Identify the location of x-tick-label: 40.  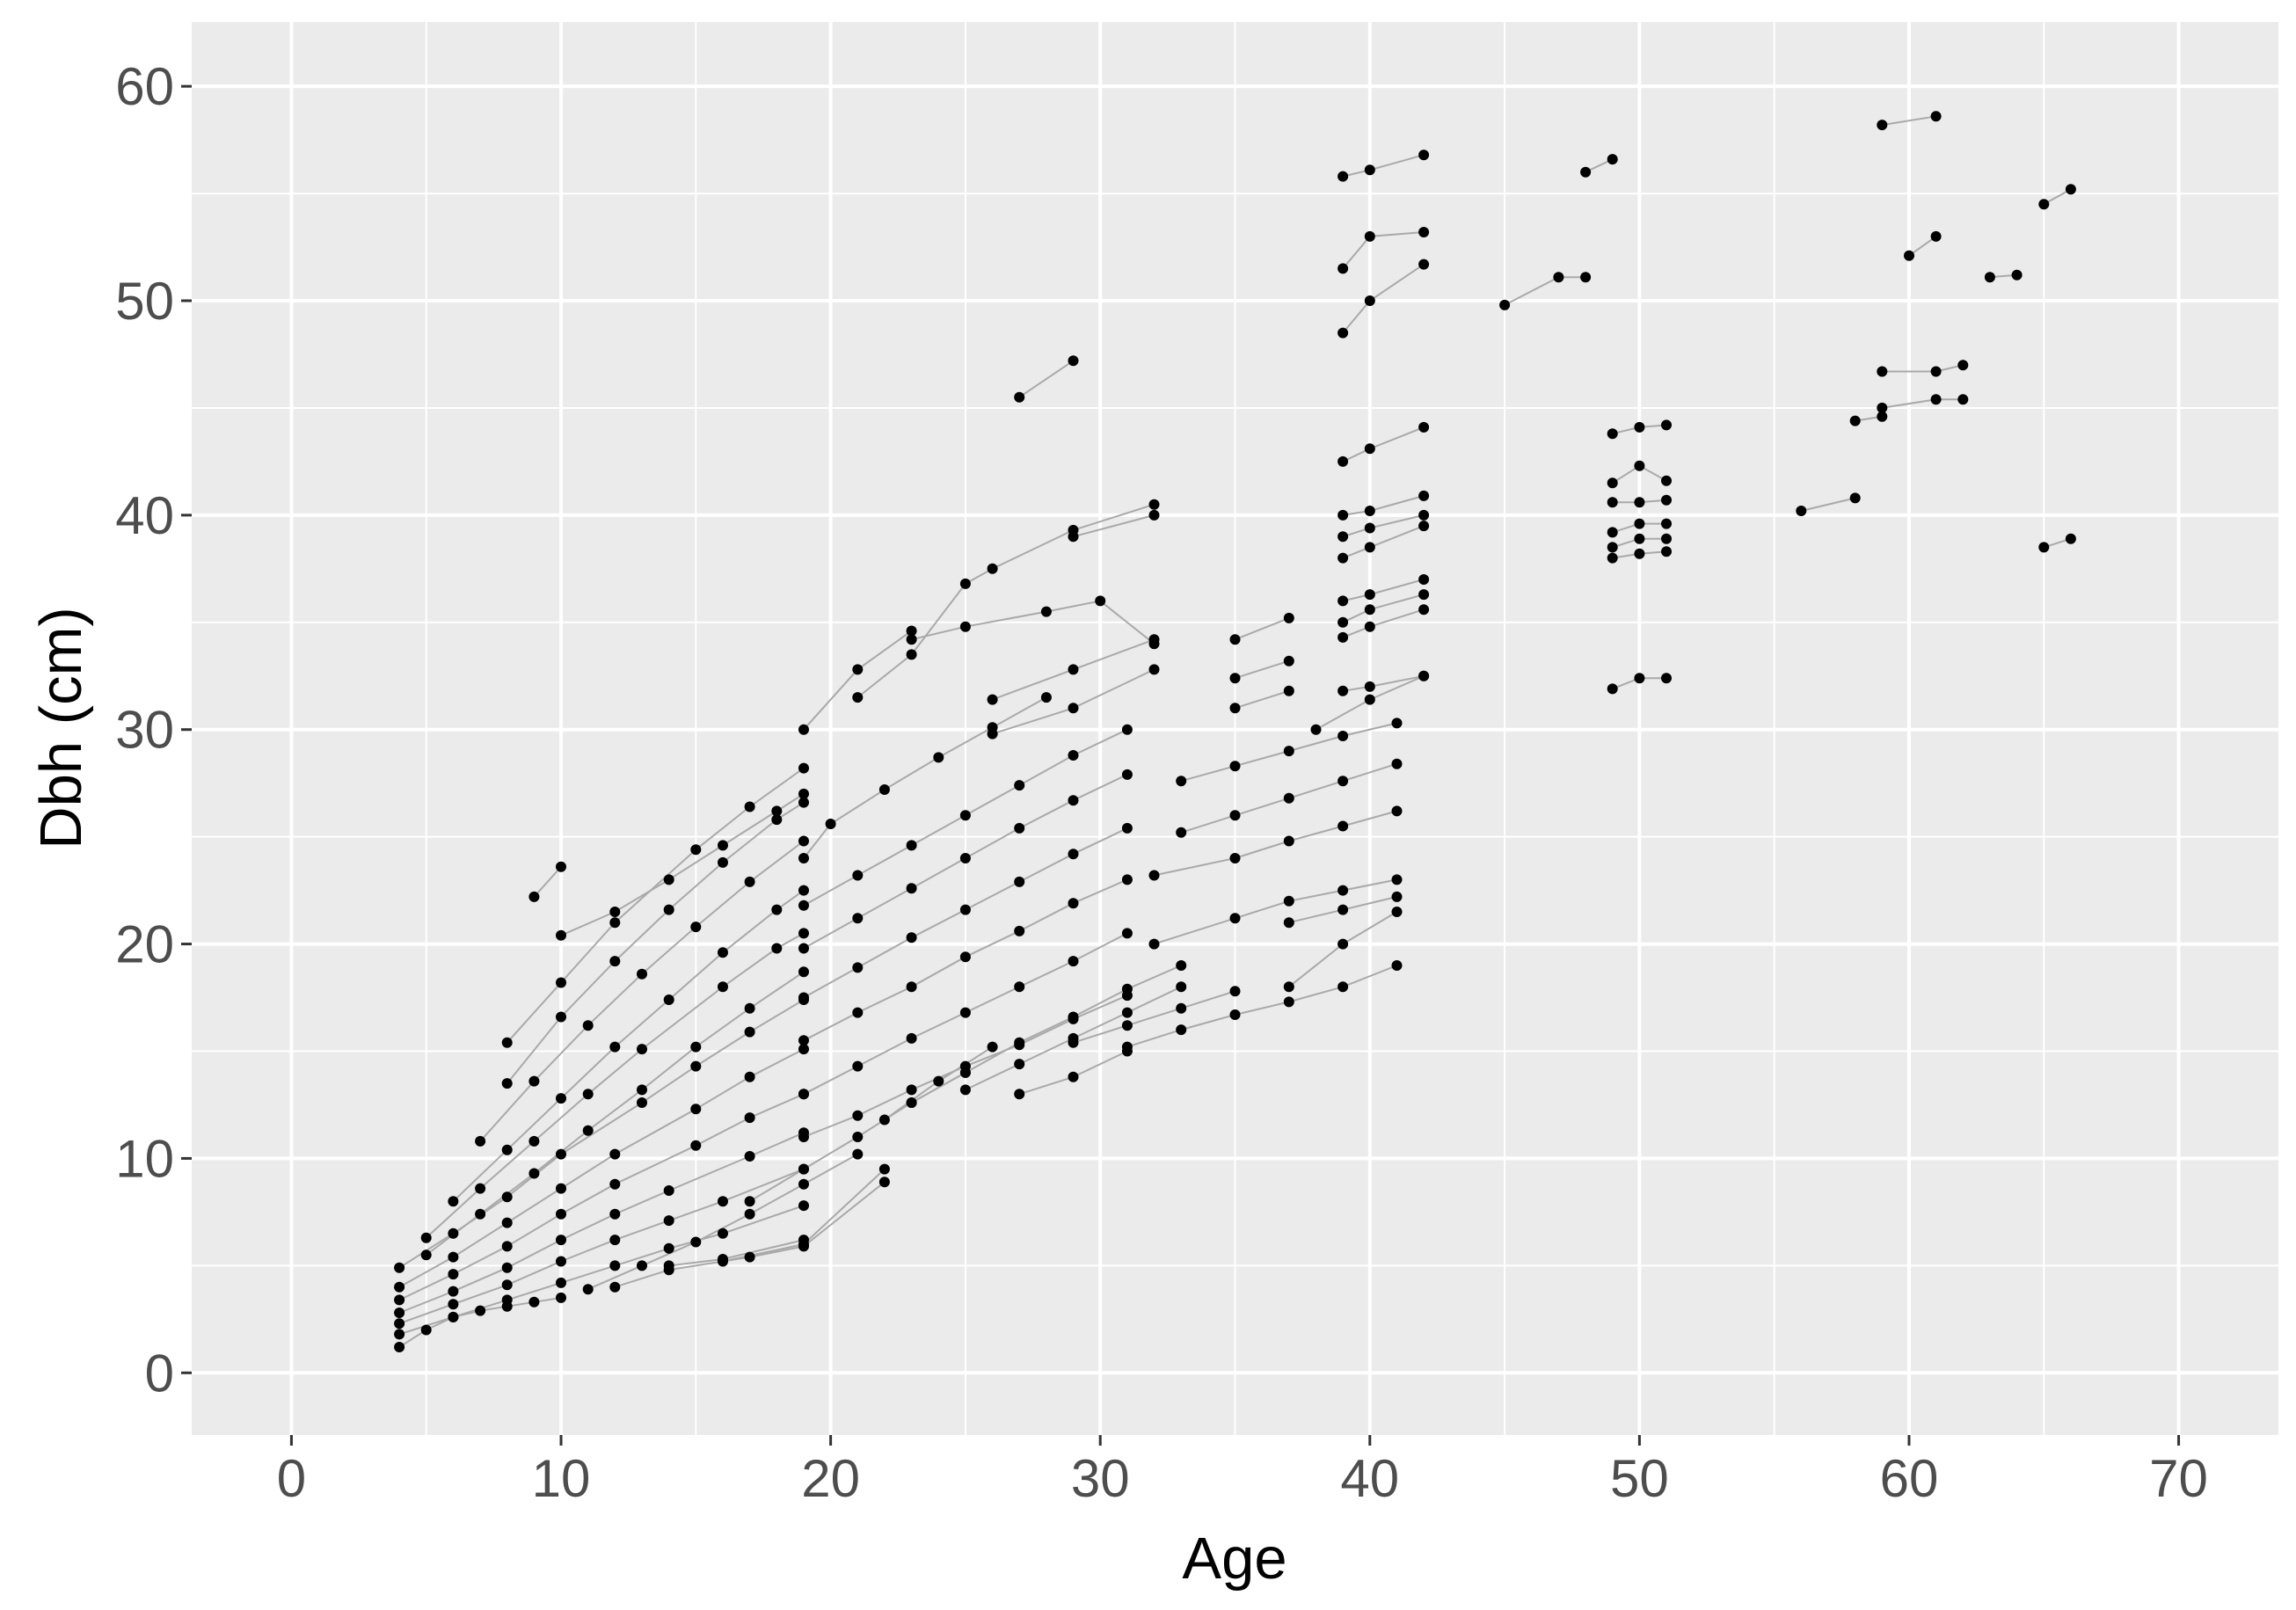
(1369, 1478).